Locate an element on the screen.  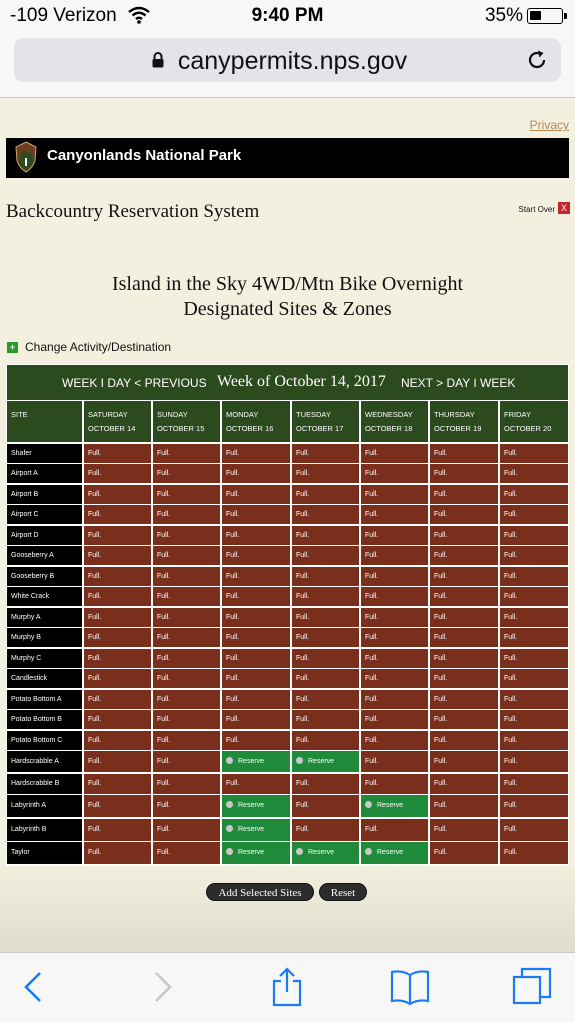
add-selected-sites-button: Add Selected Sites is located at coordinates (260, 892).